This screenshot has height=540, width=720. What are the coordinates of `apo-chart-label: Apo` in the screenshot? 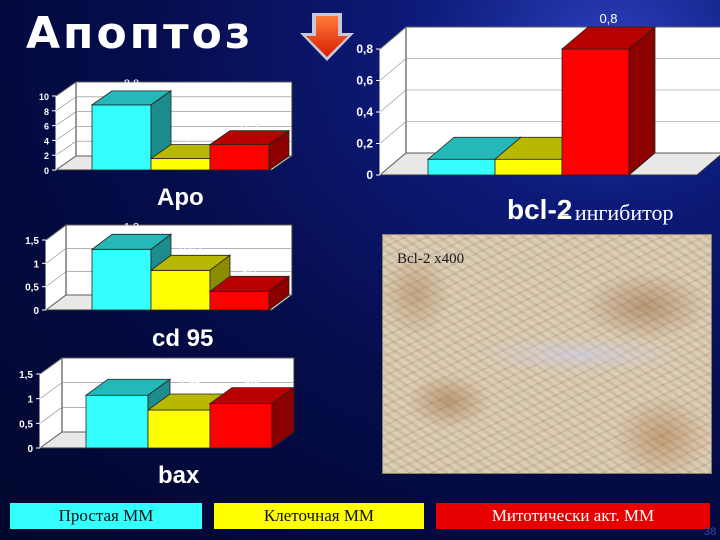 It's located at (180, 197).